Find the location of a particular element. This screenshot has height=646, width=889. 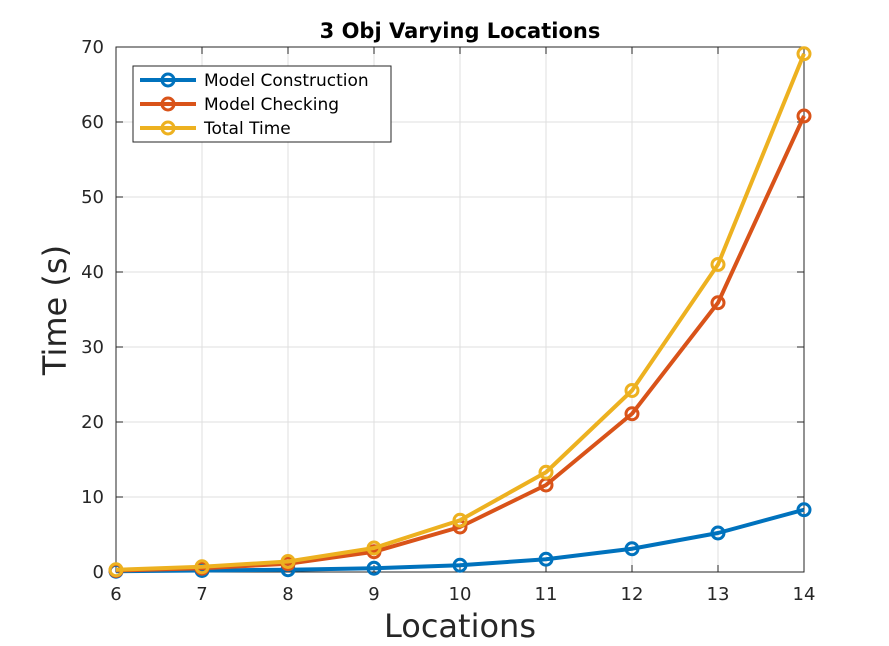

legend-item: Model Checking is located at coordinates (239, 105).